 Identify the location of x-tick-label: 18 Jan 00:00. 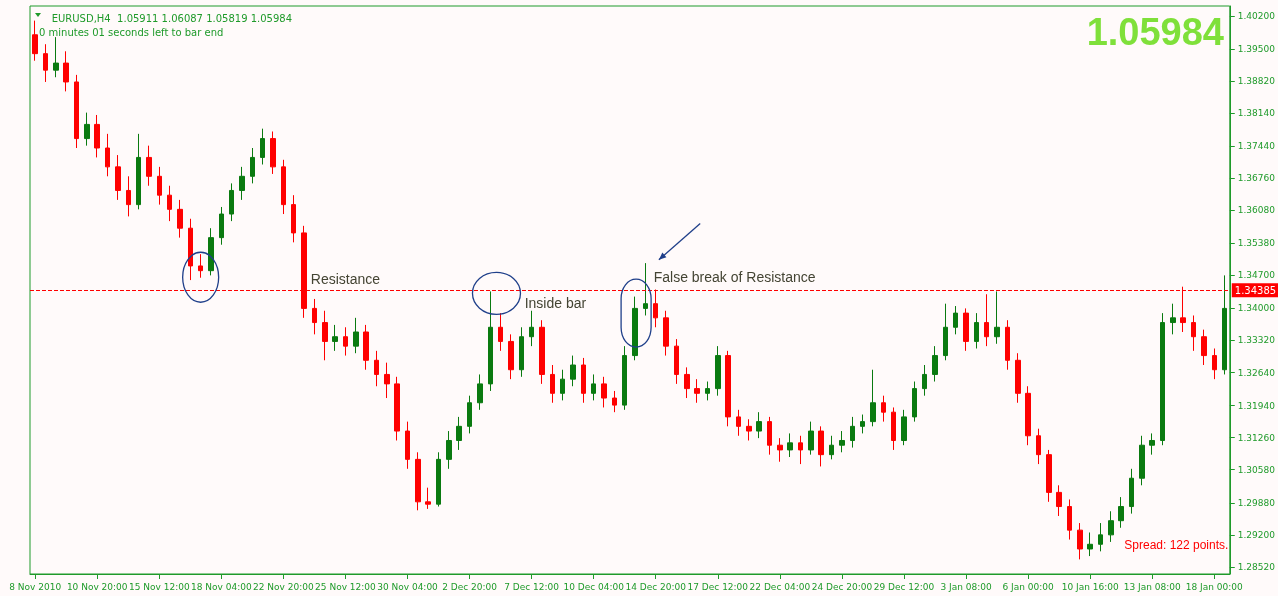
(1214, 586).